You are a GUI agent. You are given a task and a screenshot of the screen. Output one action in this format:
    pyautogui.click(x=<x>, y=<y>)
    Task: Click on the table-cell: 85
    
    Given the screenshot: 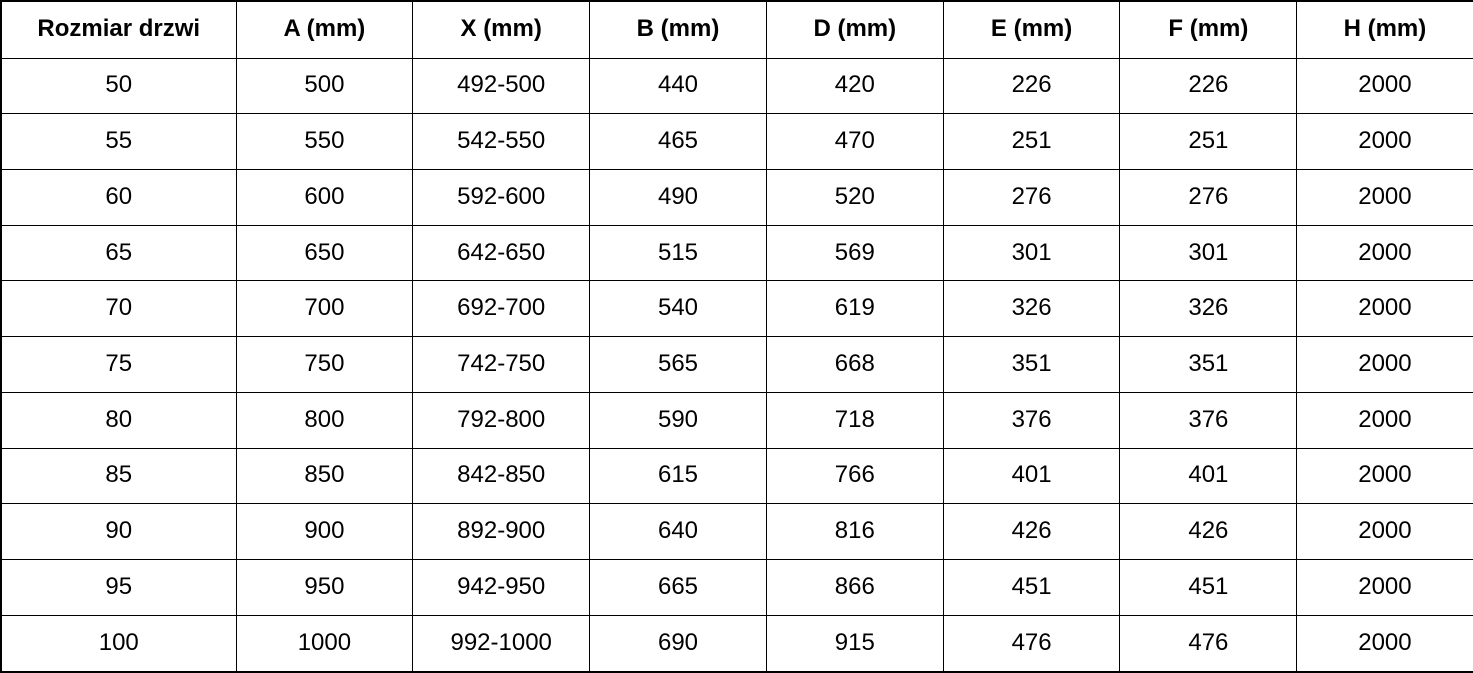 What is the action you would take?
    pyautogui.click(x=118, y=476)
    